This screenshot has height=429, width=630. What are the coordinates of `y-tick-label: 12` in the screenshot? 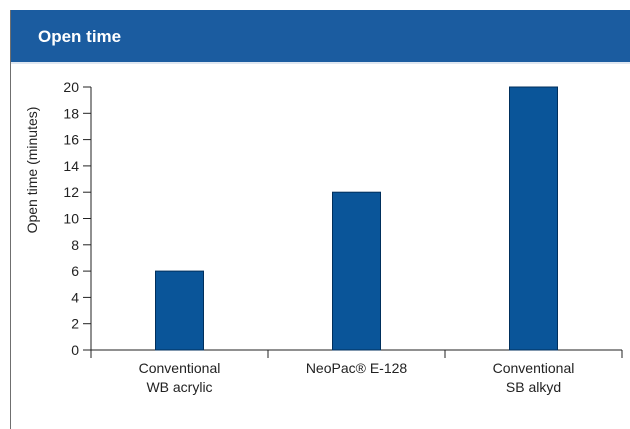 It's located at (71, 192).